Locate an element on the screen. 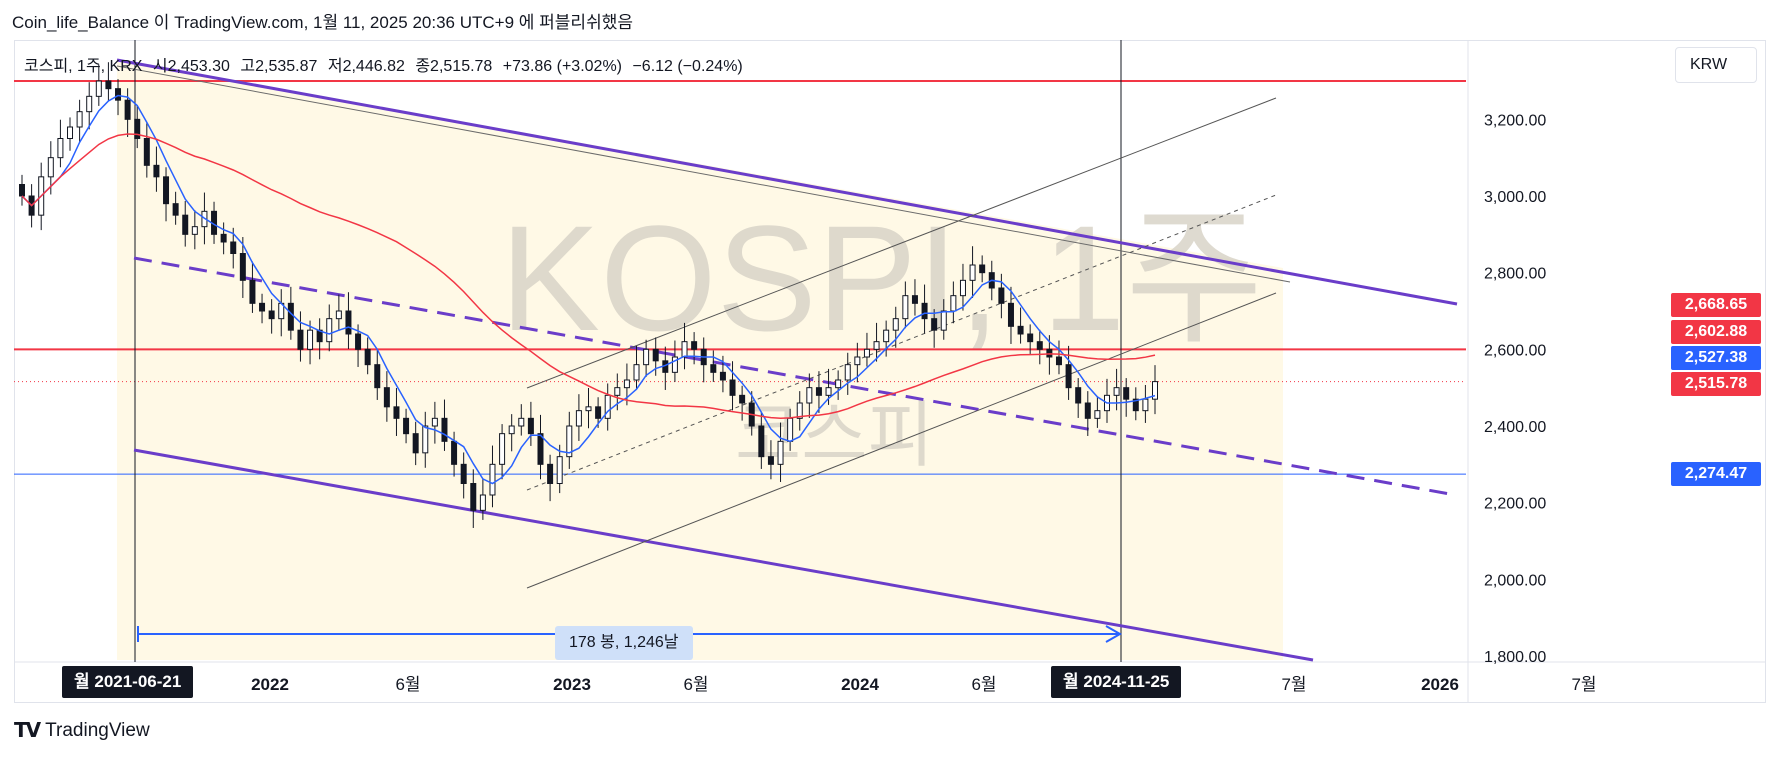 The height and width of the screenshot is (757, 1781). start-date-badge: 월 2021-06-21 is located at coordinates (128, 682).